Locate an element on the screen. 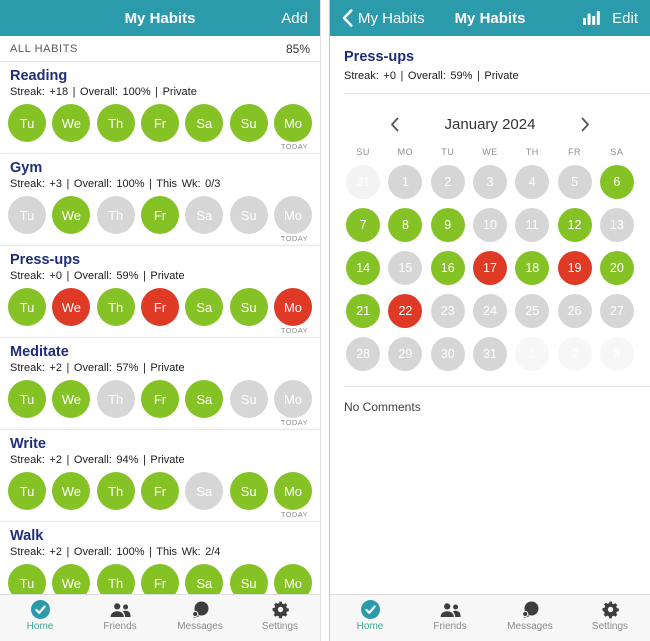 This screenshot has width=650, height=641. calendar-day-12: 12 is located at coordinates (574, 225).